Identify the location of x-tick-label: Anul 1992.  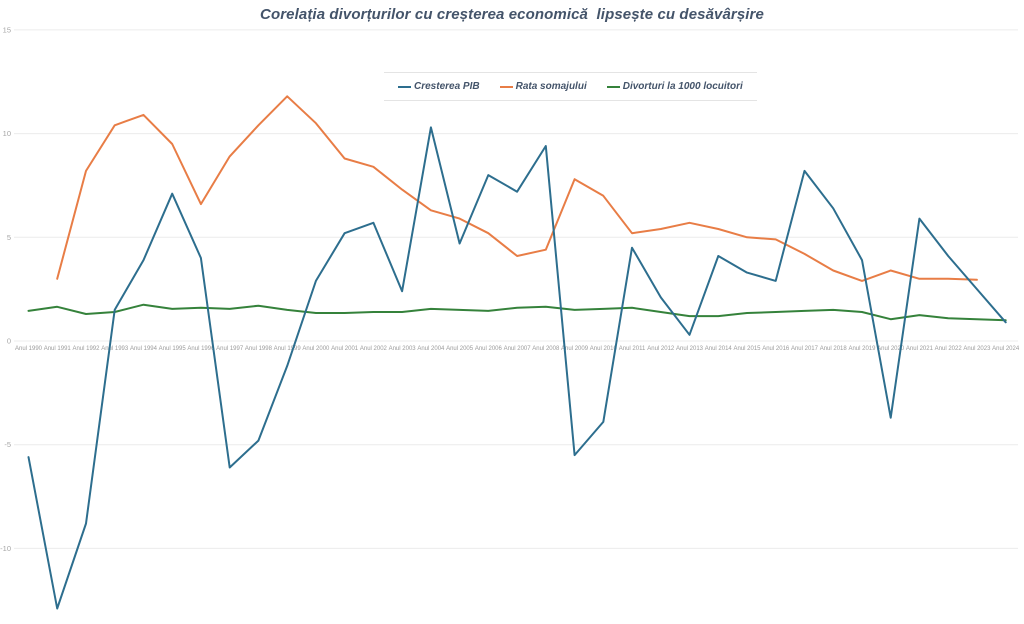
(86, 349).